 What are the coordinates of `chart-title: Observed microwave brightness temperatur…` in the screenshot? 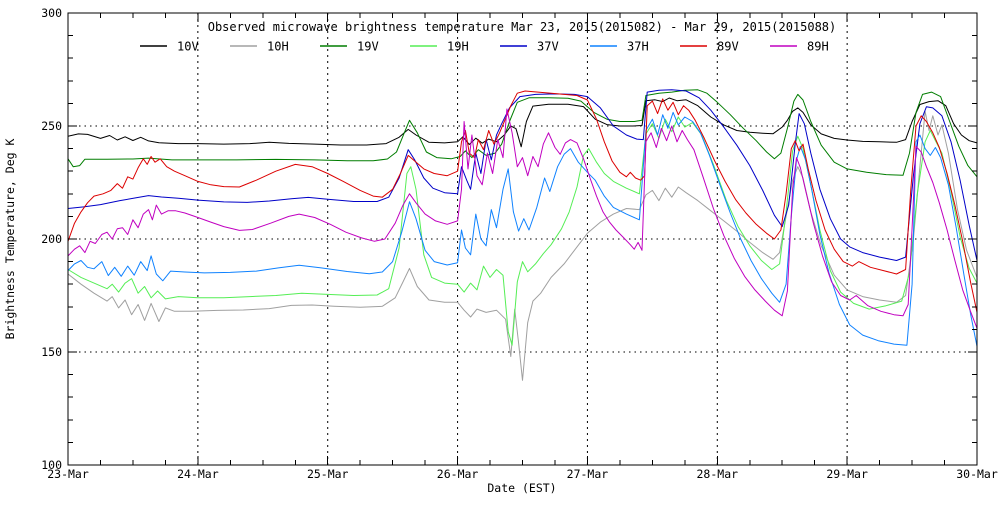 It's located at (522, 27).